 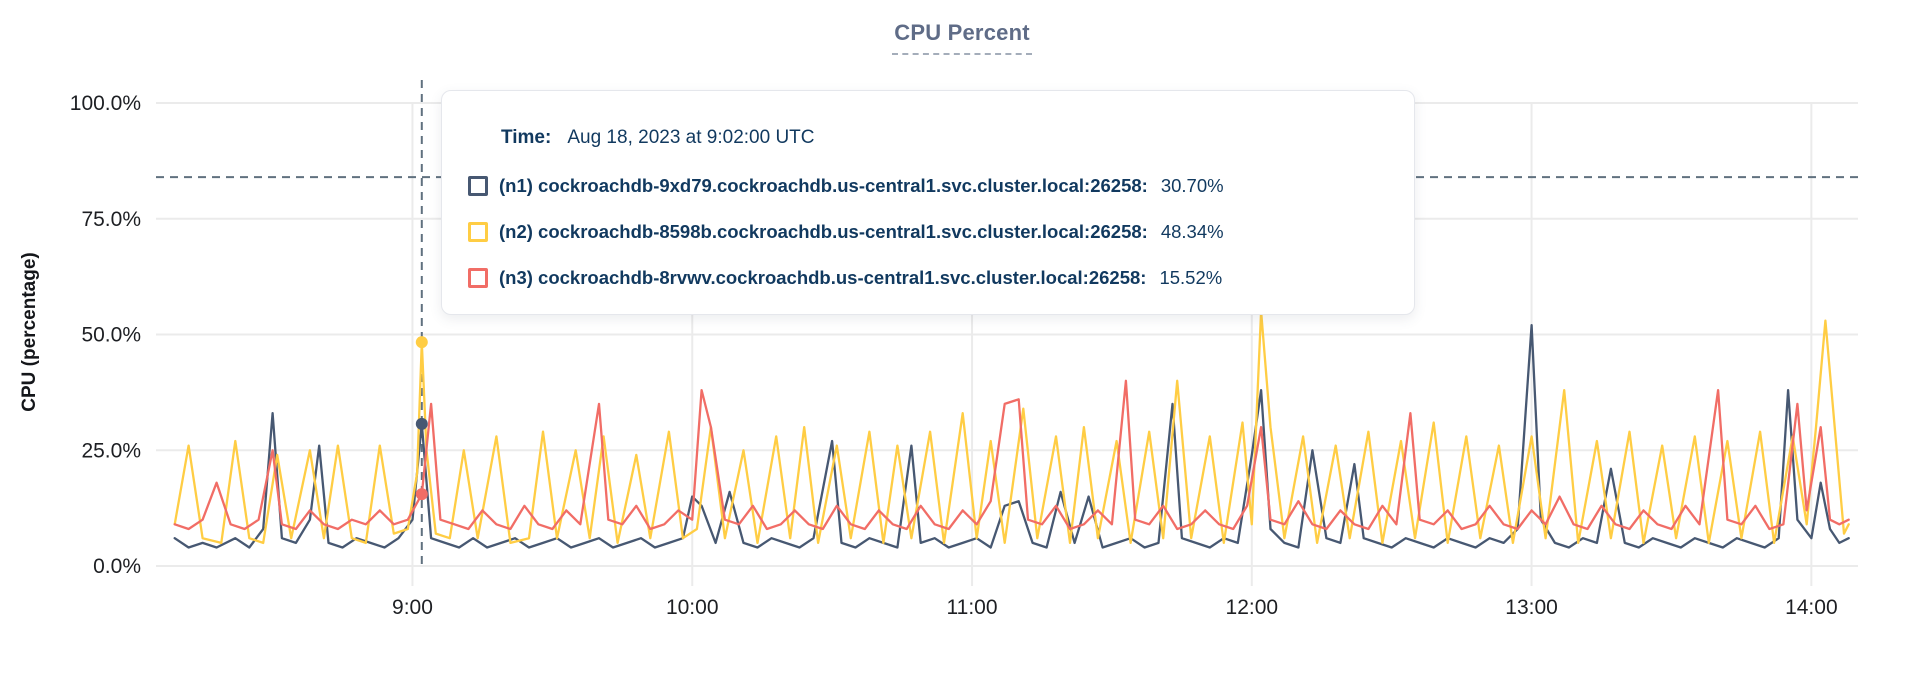 What do you see at coordinates (421, 494) in the screenshot?
I see `hover-dot-n3` at bounding box center [421, 494].